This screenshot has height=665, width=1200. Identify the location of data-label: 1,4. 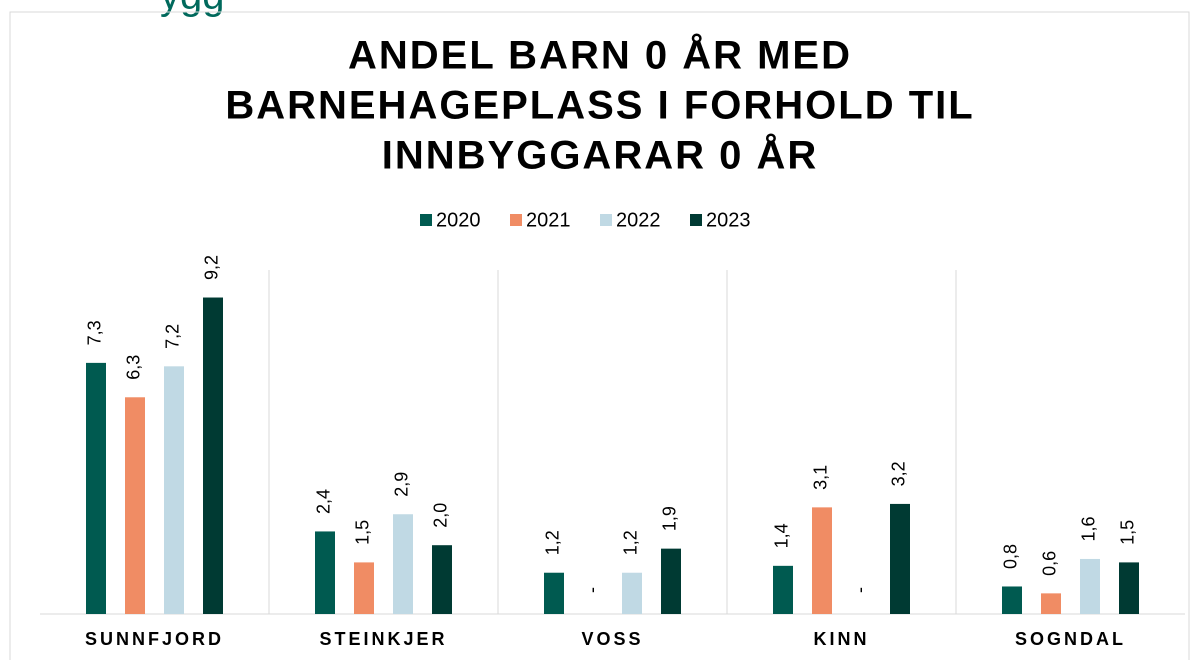
(782, 535).